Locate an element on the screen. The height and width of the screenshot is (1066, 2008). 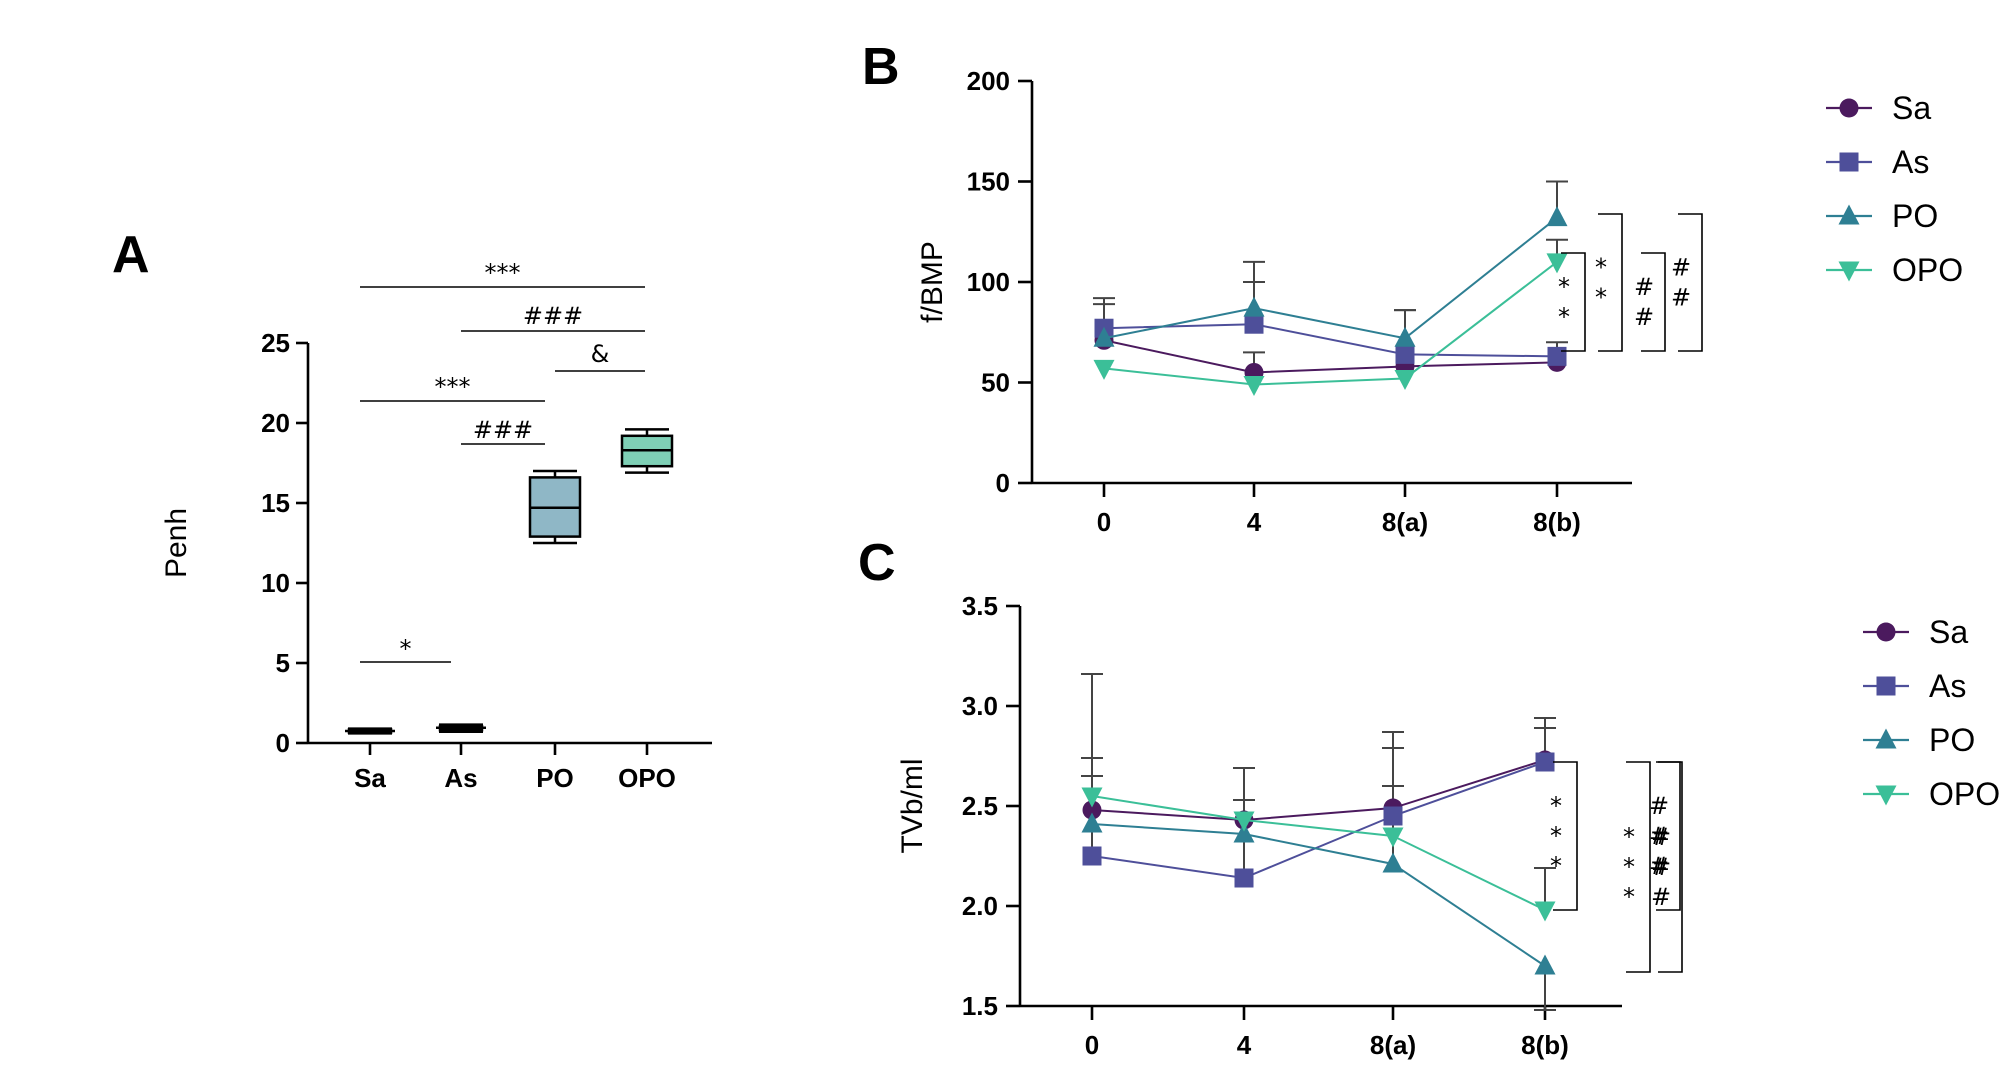
y-axis-title: f/BMP is located at coordinates (932, 282).